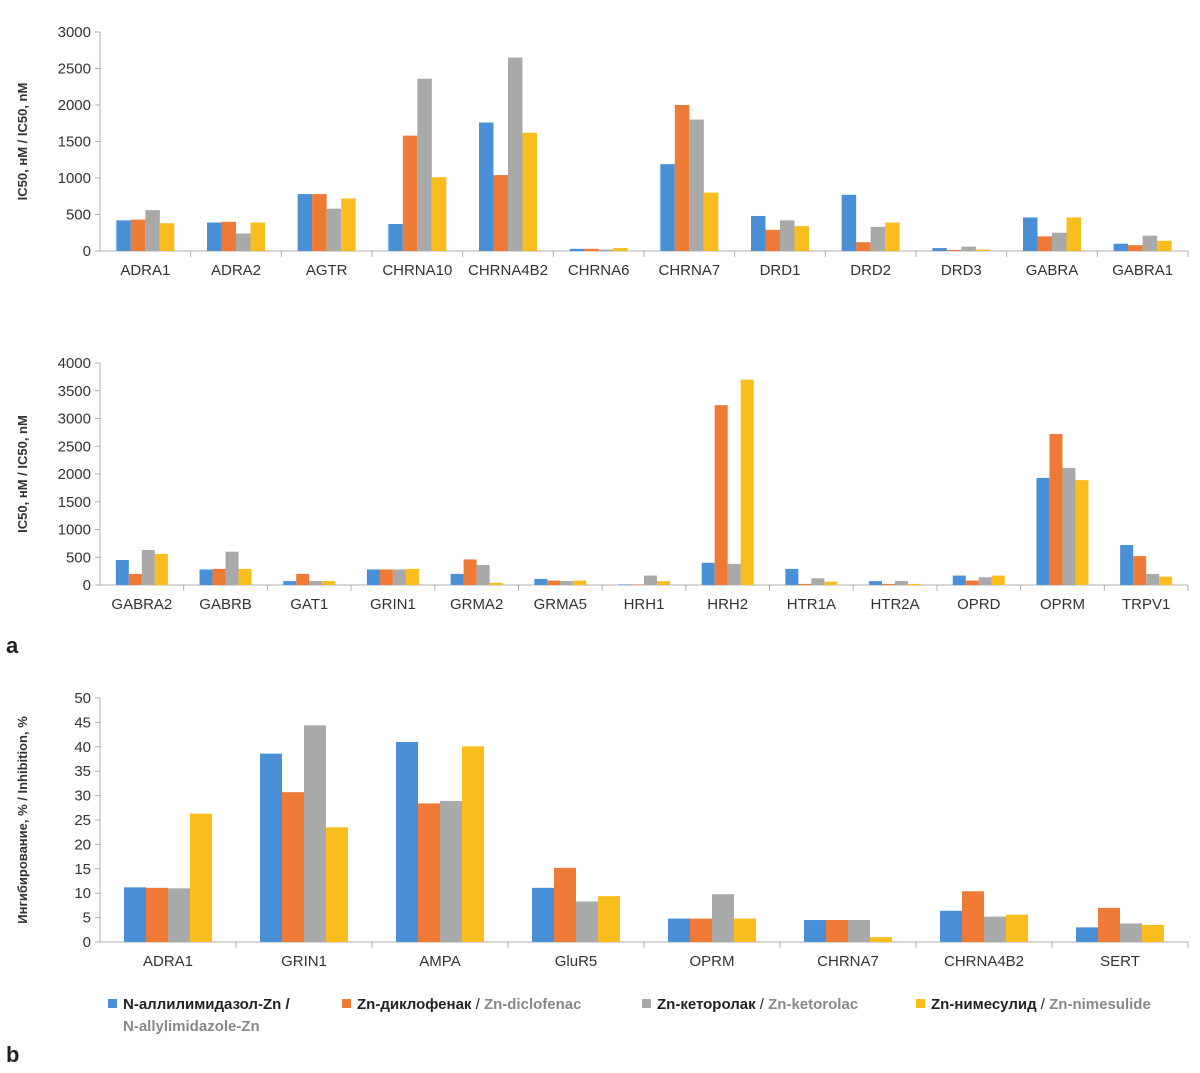 The image size is (1200, 1073). I want to click on y-tick-label: 35, so click(82, 771).